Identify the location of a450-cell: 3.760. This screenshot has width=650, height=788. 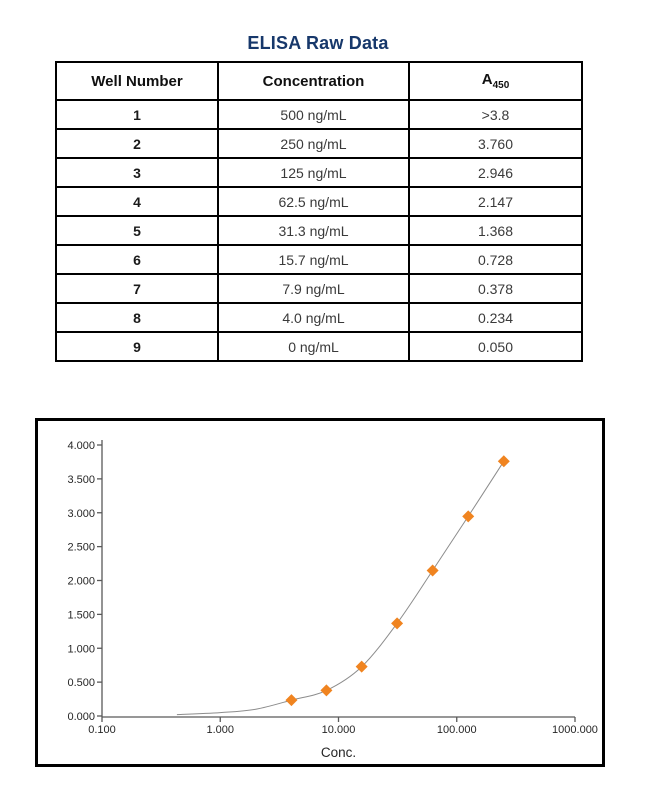
(495, 143).